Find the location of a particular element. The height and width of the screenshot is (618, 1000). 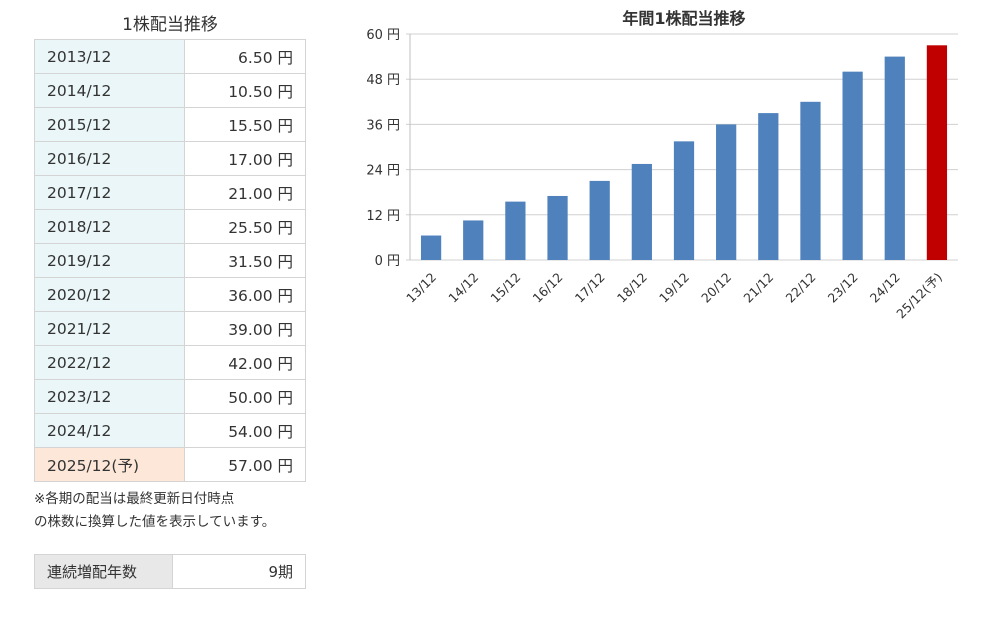

y-tick-label: 36 円 is located at coordinates (383, 125).